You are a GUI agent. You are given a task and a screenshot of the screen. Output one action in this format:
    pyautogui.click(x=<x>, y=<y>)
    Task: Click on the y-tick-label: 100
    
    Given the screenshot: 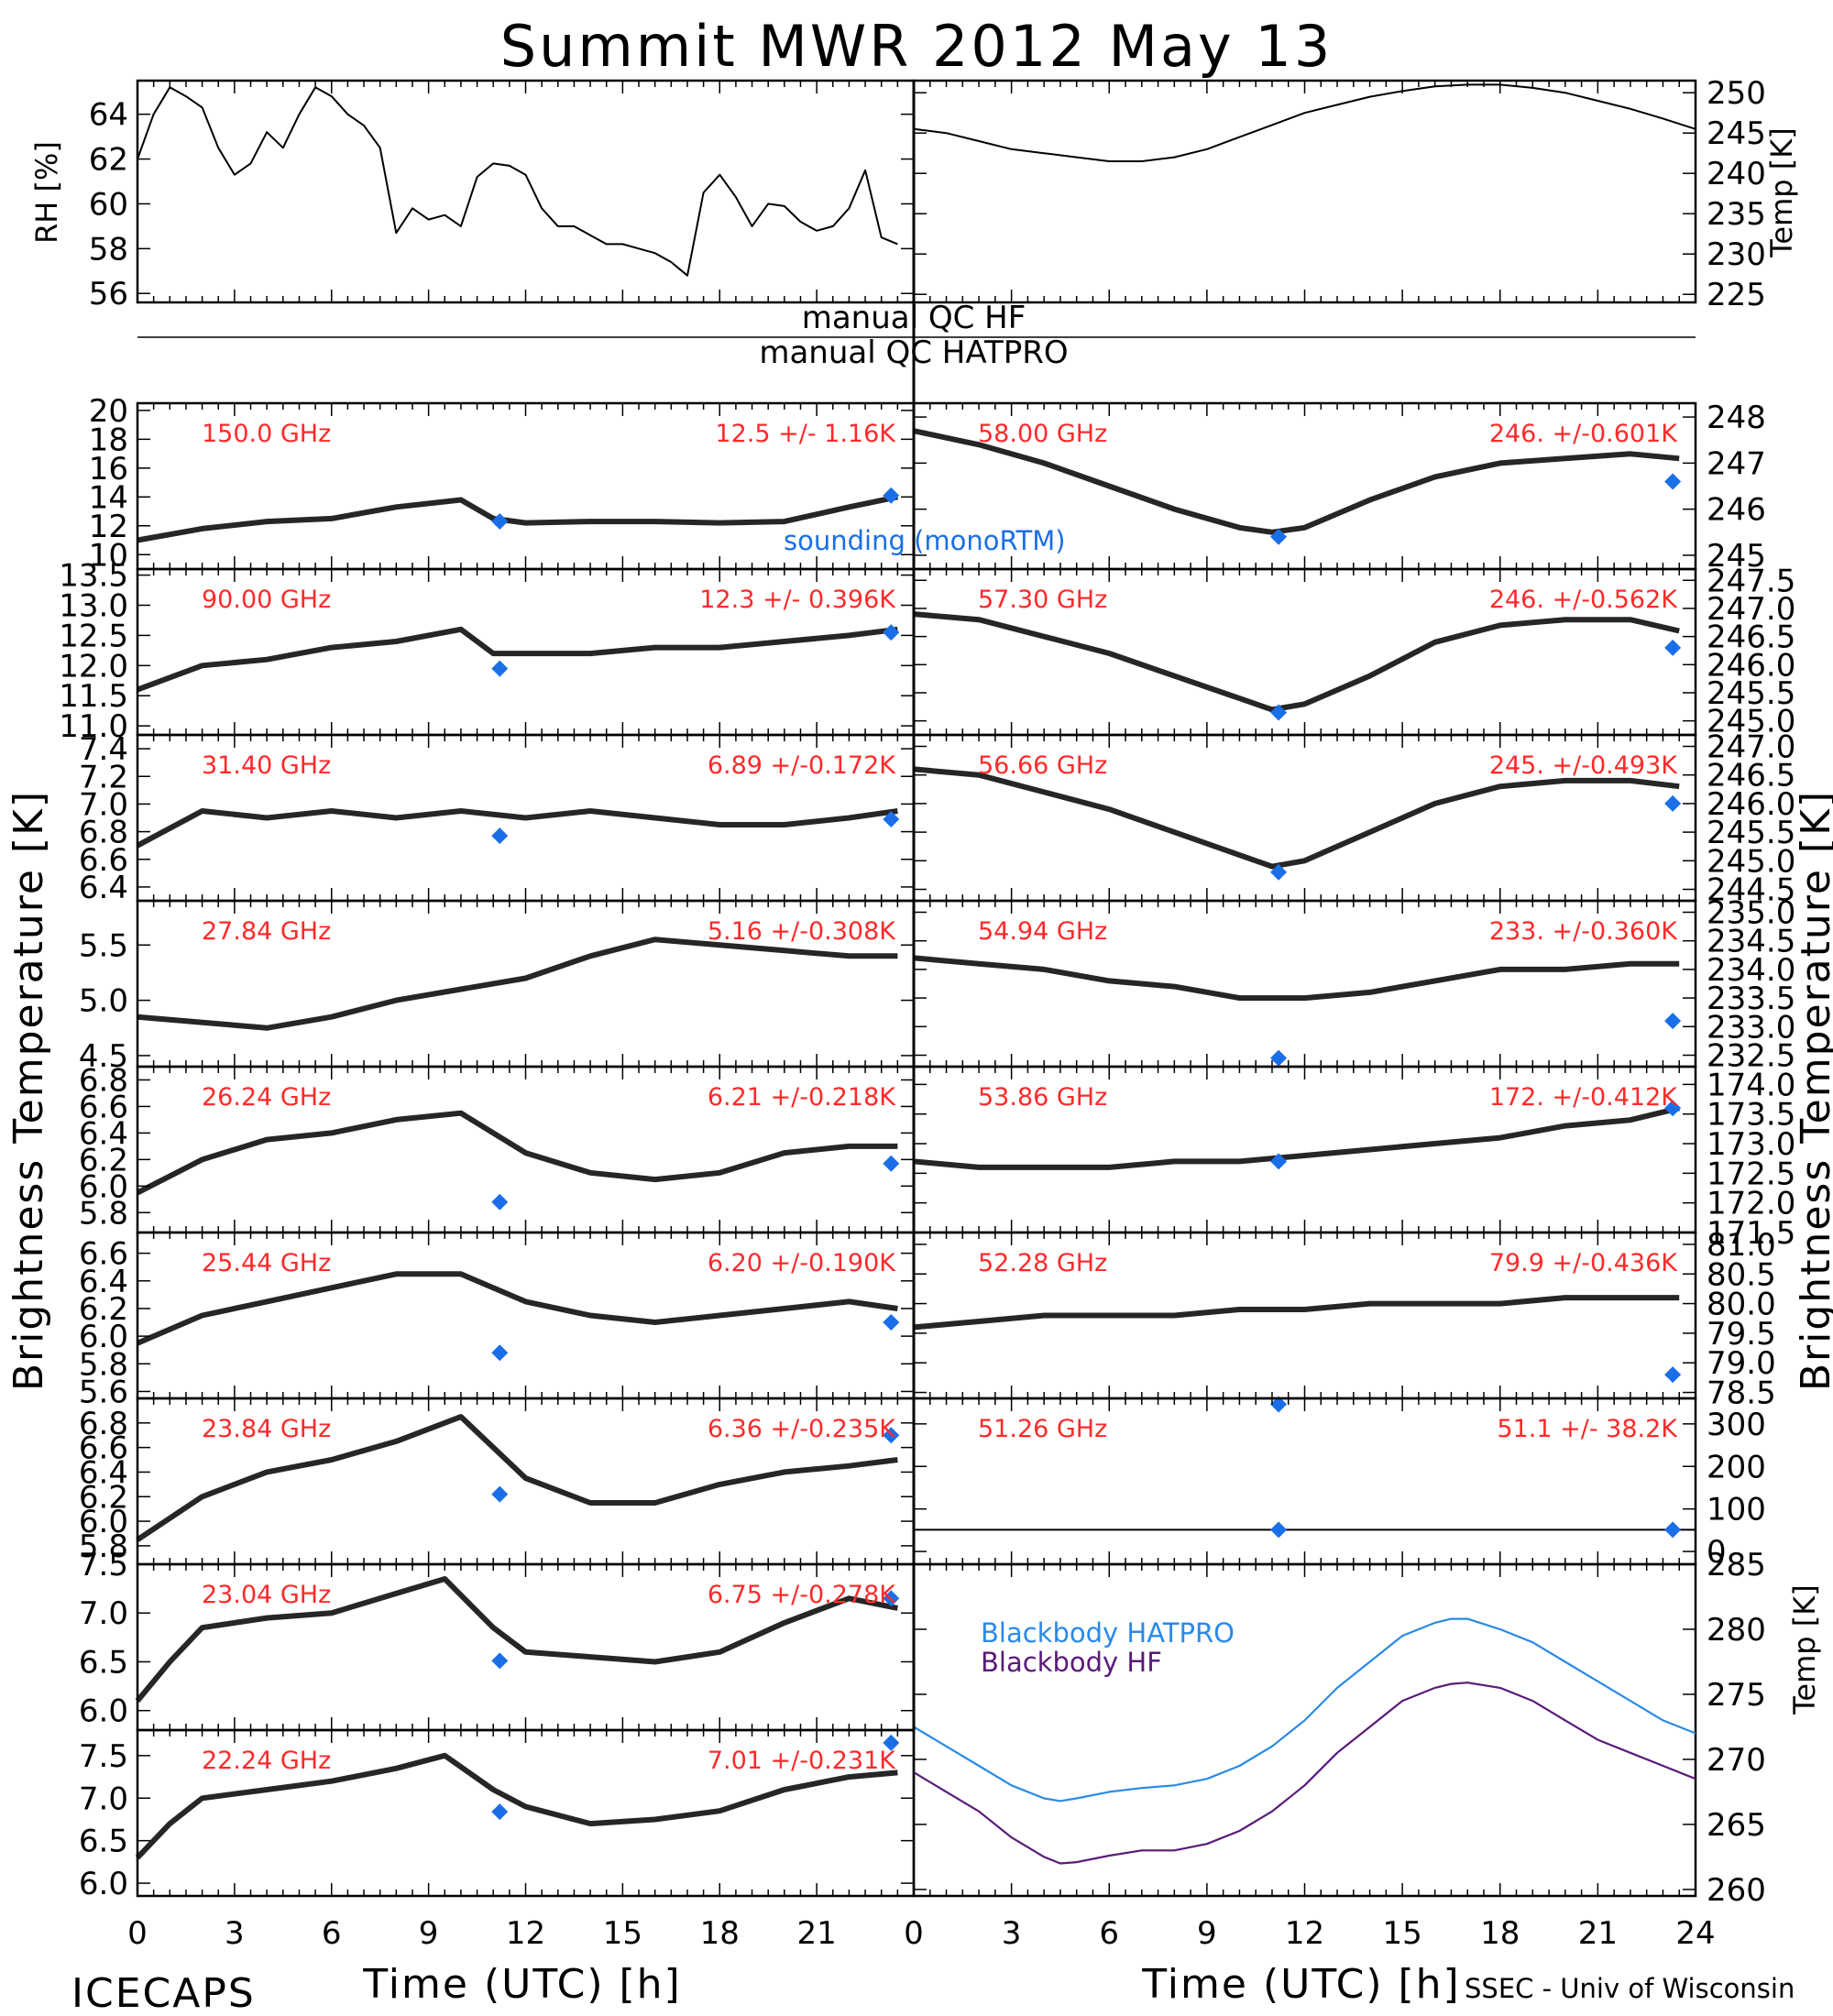 What is the action you would take?
    pyautogui.click(x=1736, y=1510)
    